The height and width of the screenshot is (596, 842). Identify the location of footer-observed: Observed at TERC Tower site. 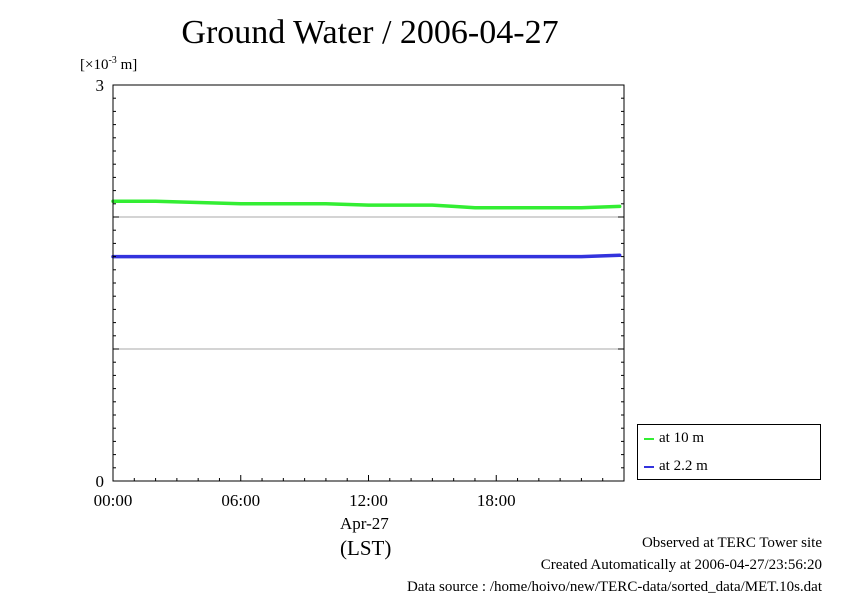
(731, 543).